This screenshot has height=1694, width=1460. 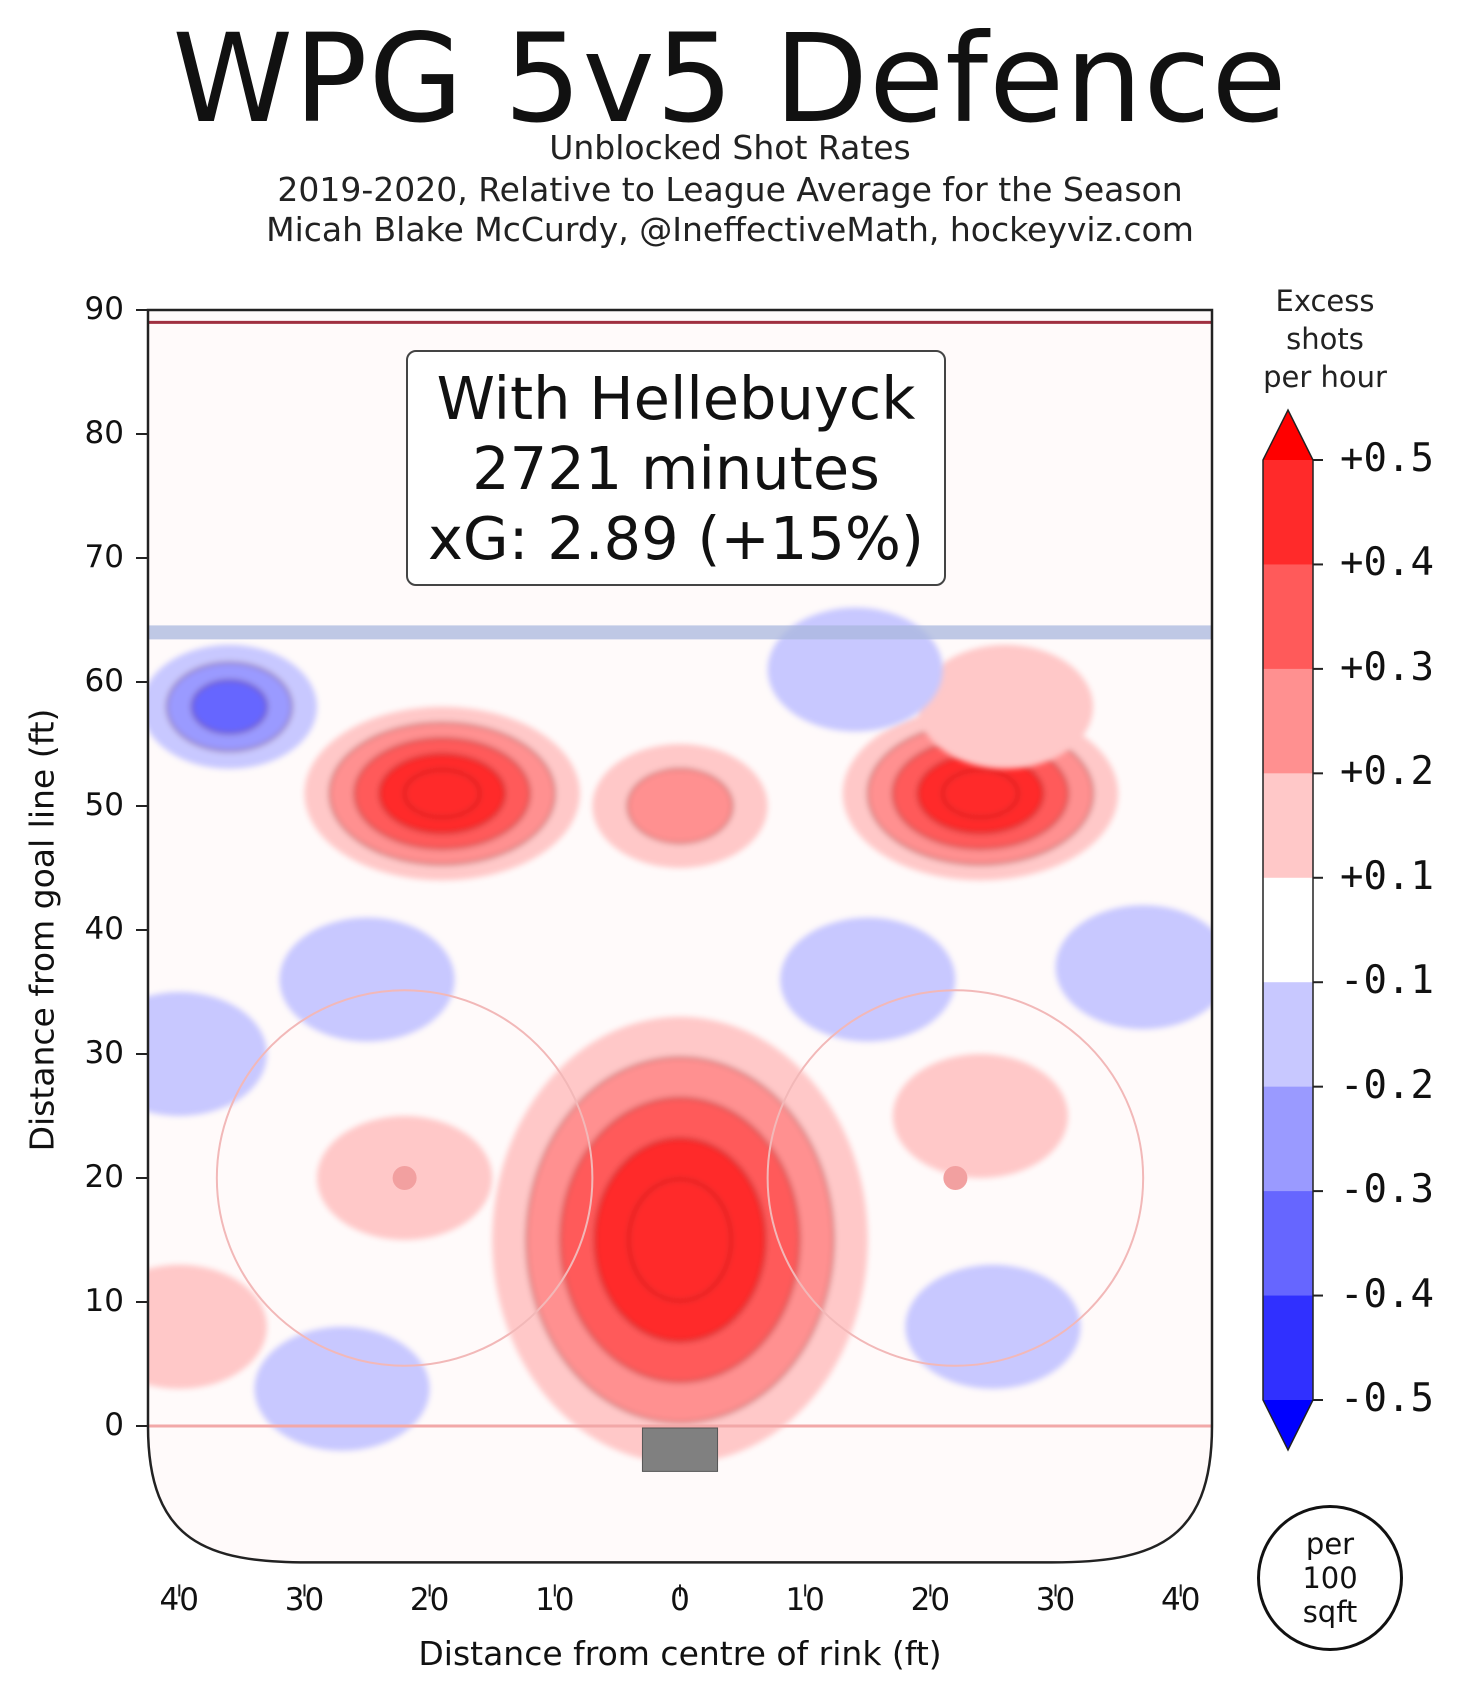 I want to click on y-tick-label: 30, so click(x=104, y=1053).